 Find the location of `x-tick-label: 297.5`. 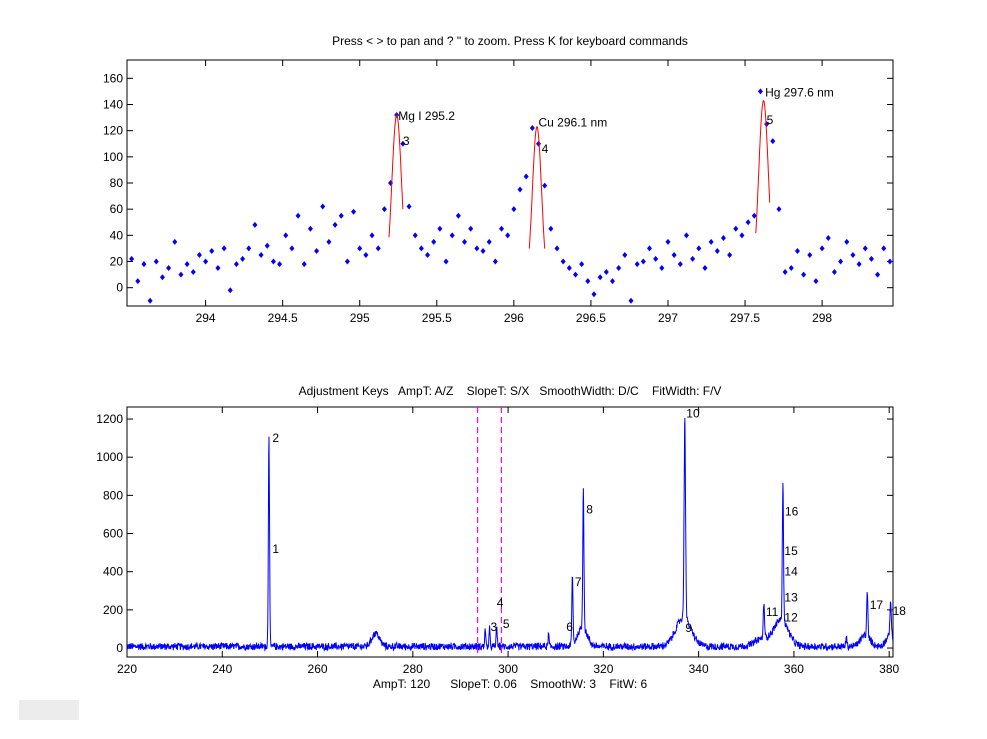

x-tick-label: 297.5 is located at coordinates (745, 318).